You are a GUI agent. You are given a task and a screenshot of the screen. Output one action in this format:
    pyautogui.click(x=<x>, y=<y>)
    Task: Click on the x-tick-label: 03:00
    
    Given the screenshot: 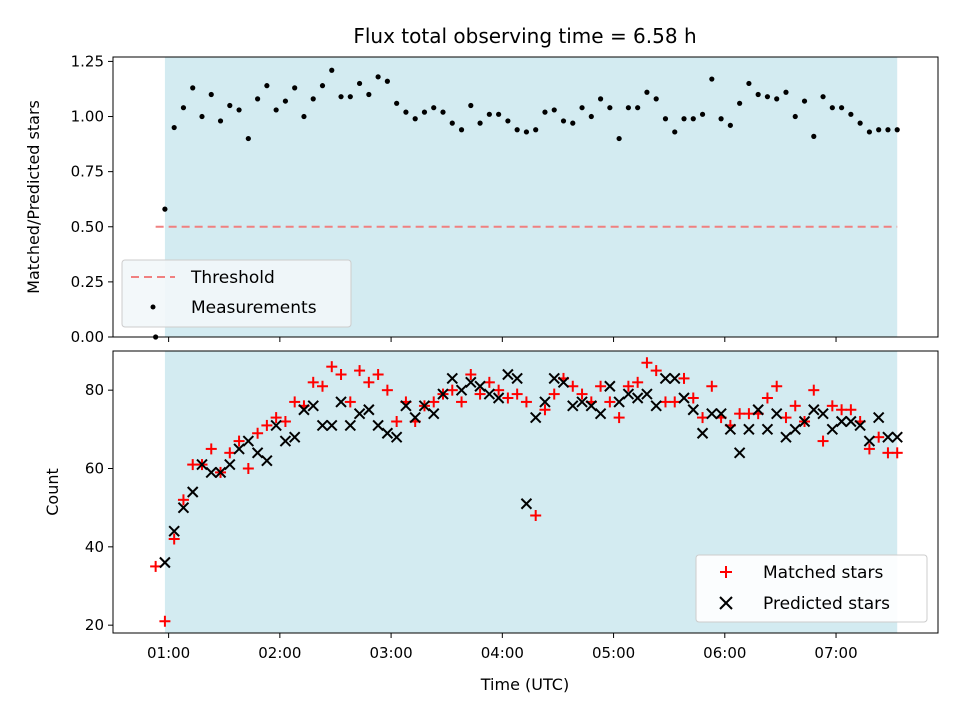 What is the action you would take?
    pyautogui.click(x=390, y=653)
    